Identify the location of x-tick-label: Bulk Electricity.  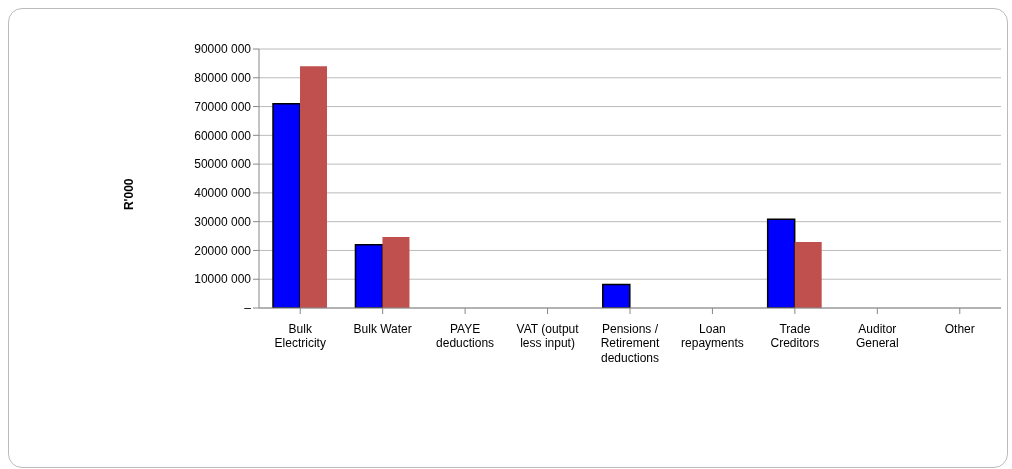
(300, 336).